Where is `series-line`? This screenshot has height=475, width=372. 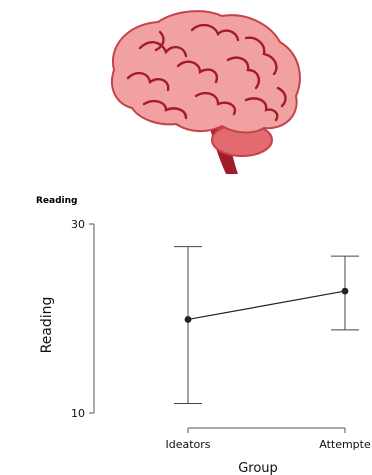 series-line is located at coordinates (266, 305).